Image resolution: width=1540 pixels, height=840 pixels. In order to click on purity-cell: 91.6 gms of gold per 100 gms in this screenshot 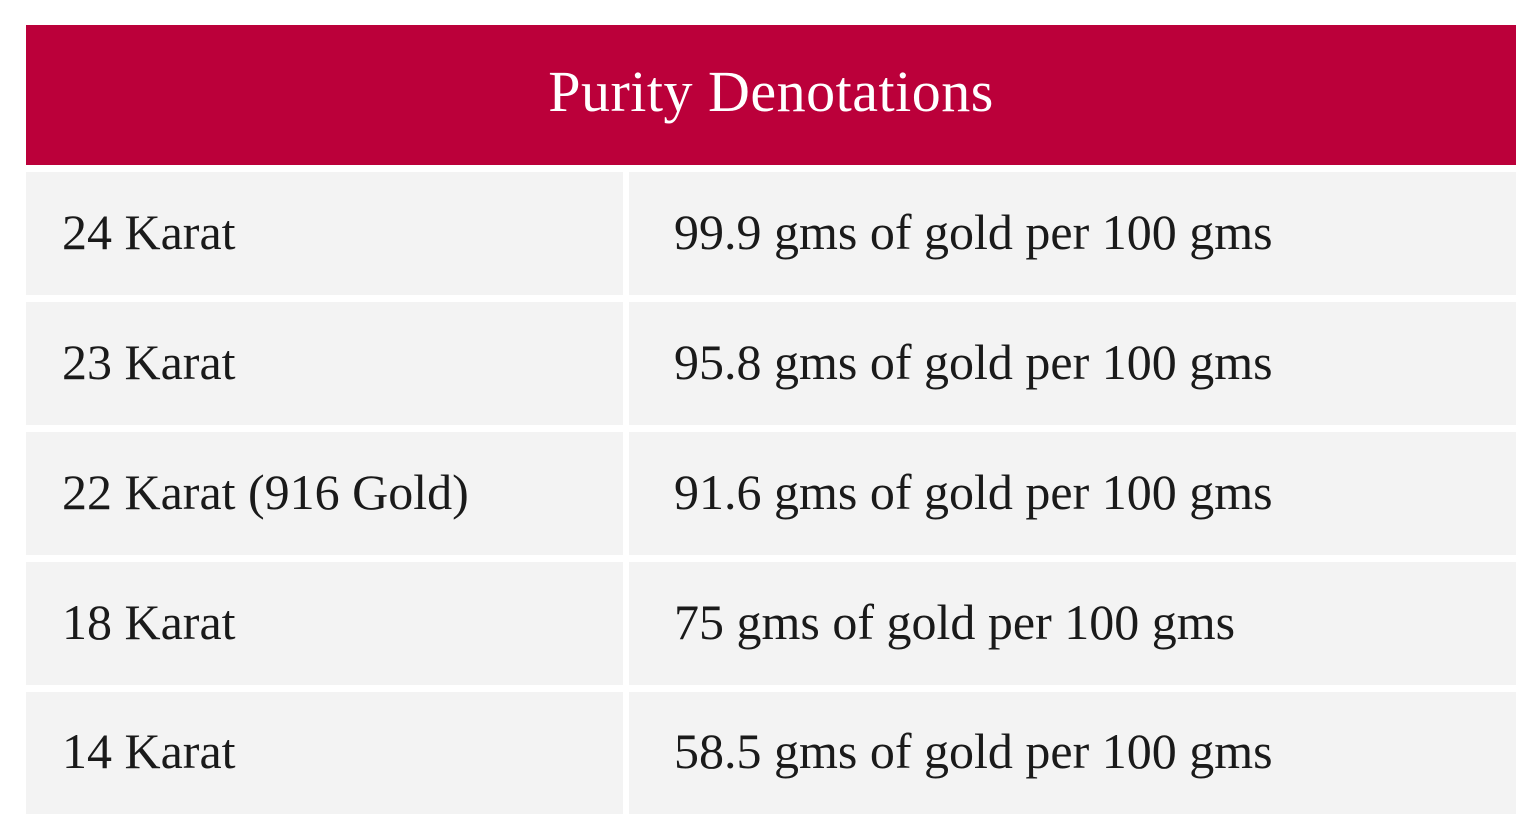, I will do `click(1072, 493)`.